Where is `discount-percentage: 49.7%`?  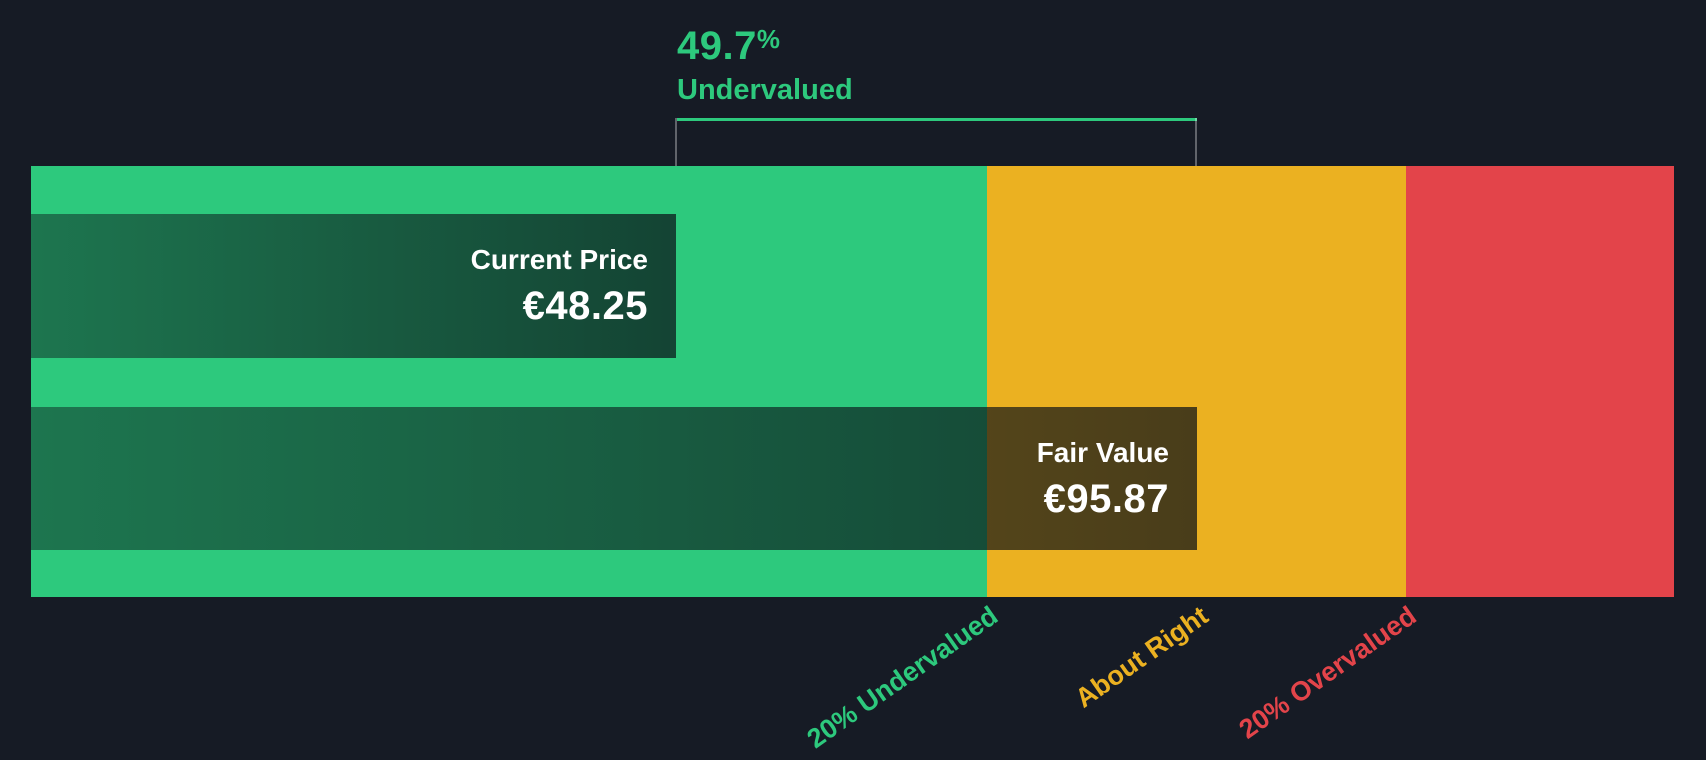 discount-percentage: 49.7% is located at coordinates (765, 46).